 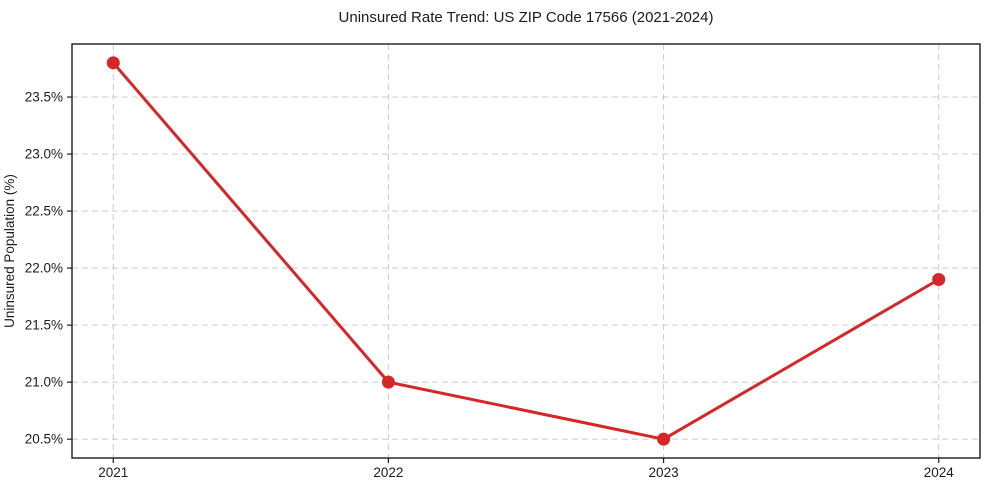 I want to click on y-tick-label: 22.5%, so click(x=44, y=211).